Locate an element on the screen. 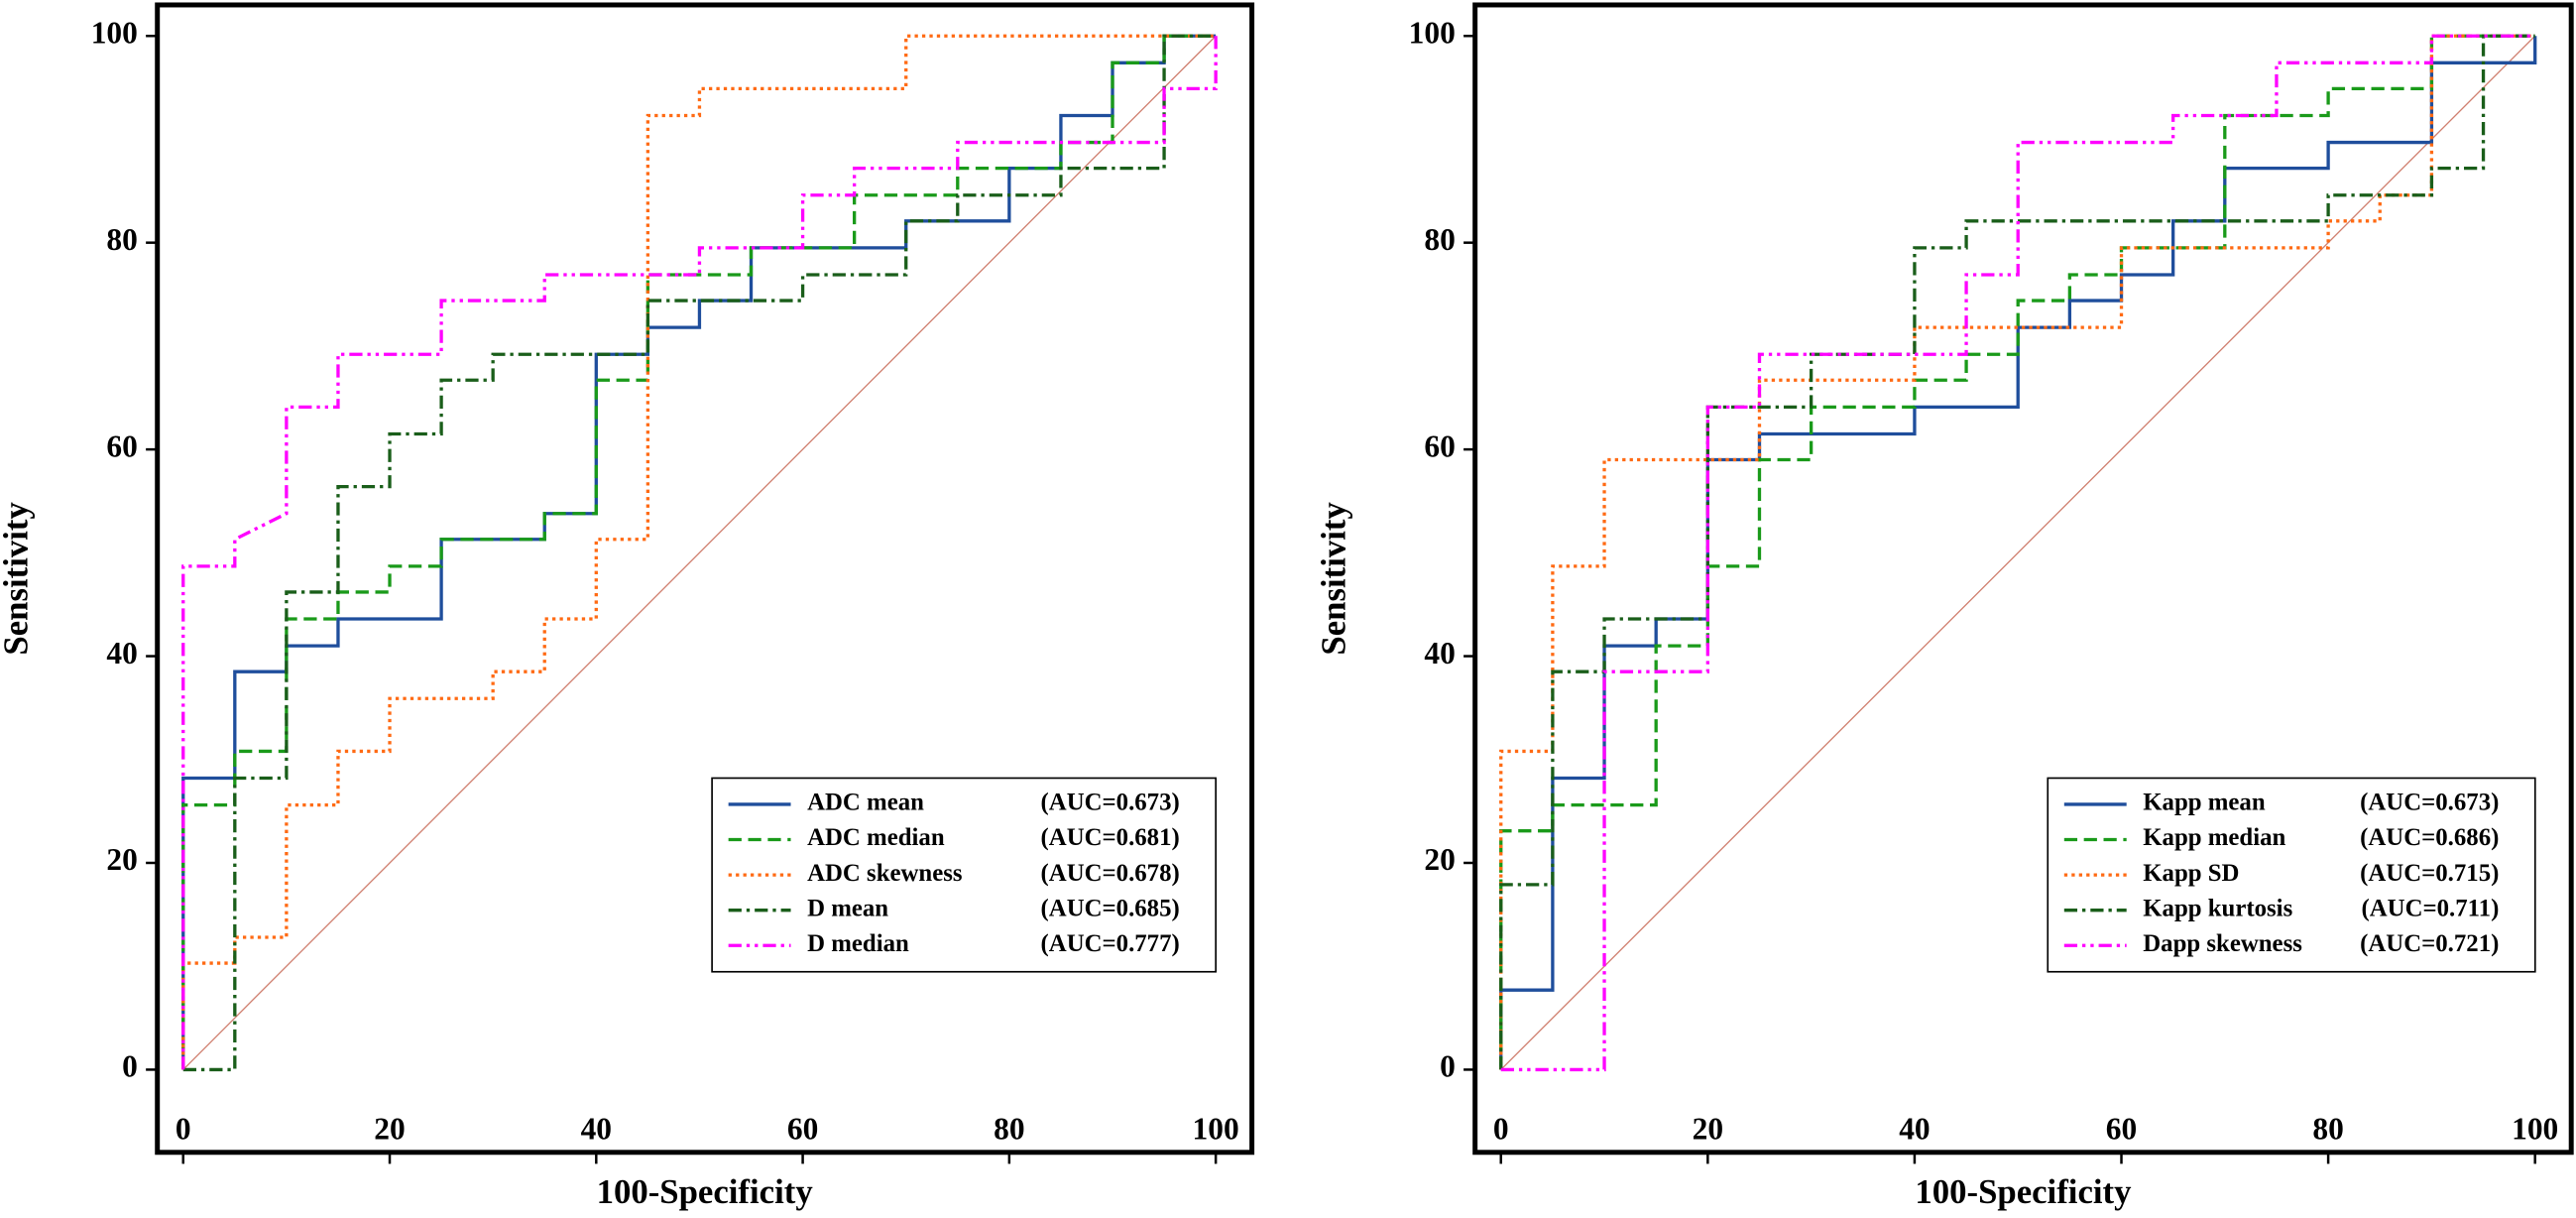 This screenshot has height=1218, width=2576. legend-auc: (AUC=0.678) is located at coordinates (1110, 874).